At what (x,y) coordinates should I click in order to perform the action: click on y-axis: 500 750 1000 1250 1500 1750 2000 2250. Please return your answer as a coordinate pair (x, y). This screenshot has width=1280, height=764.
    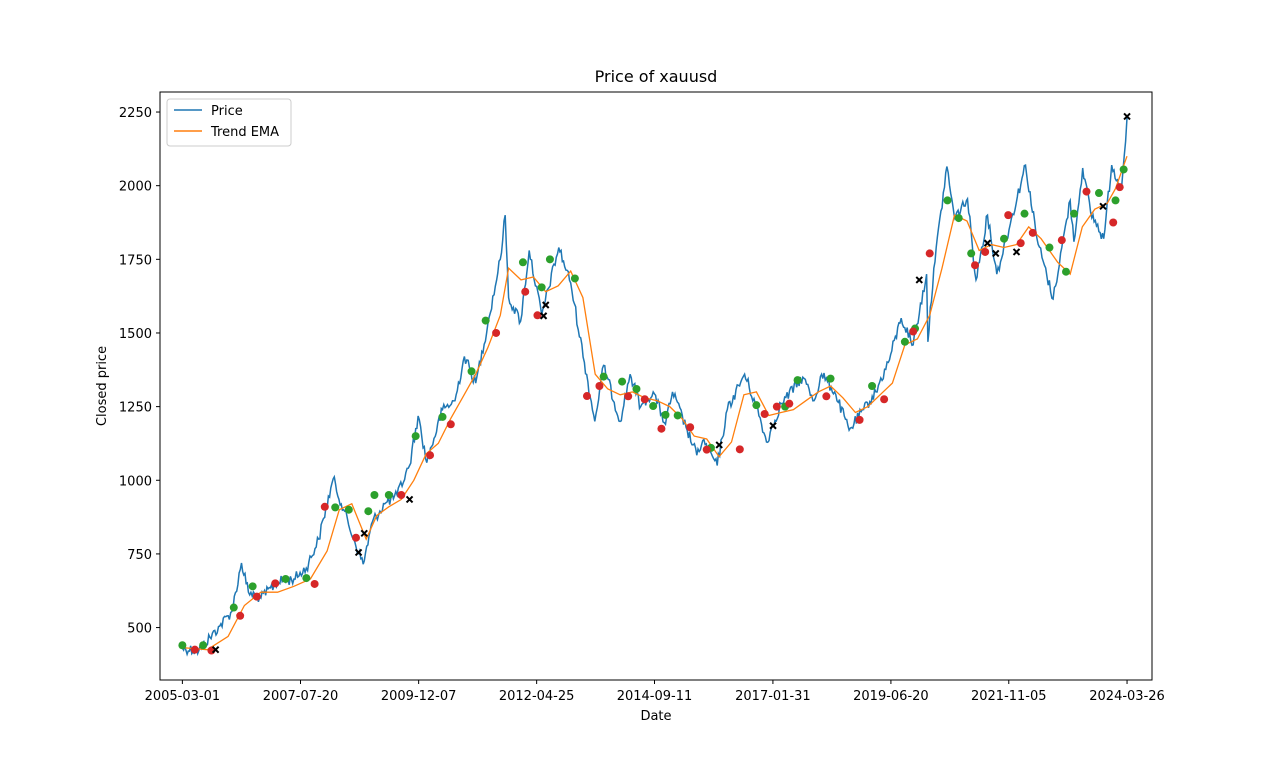
    Looking at the image, I should click on (139, 371).